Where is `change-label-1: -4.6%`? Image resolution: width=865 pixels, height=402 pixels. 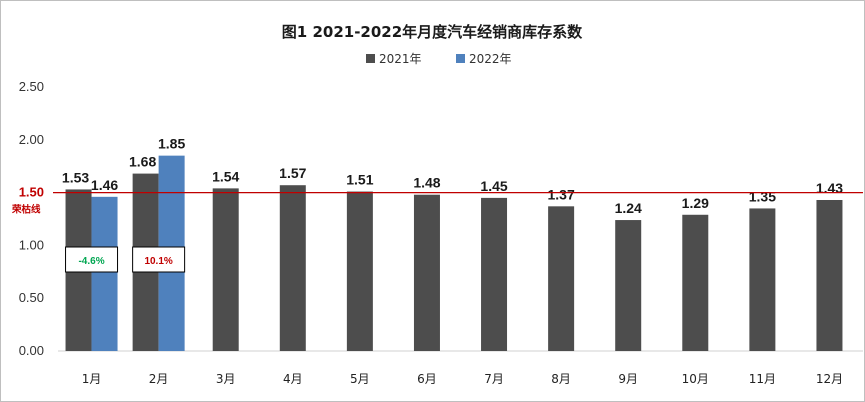 change-label-1: -4.6% is located at coordinates (91, 261).